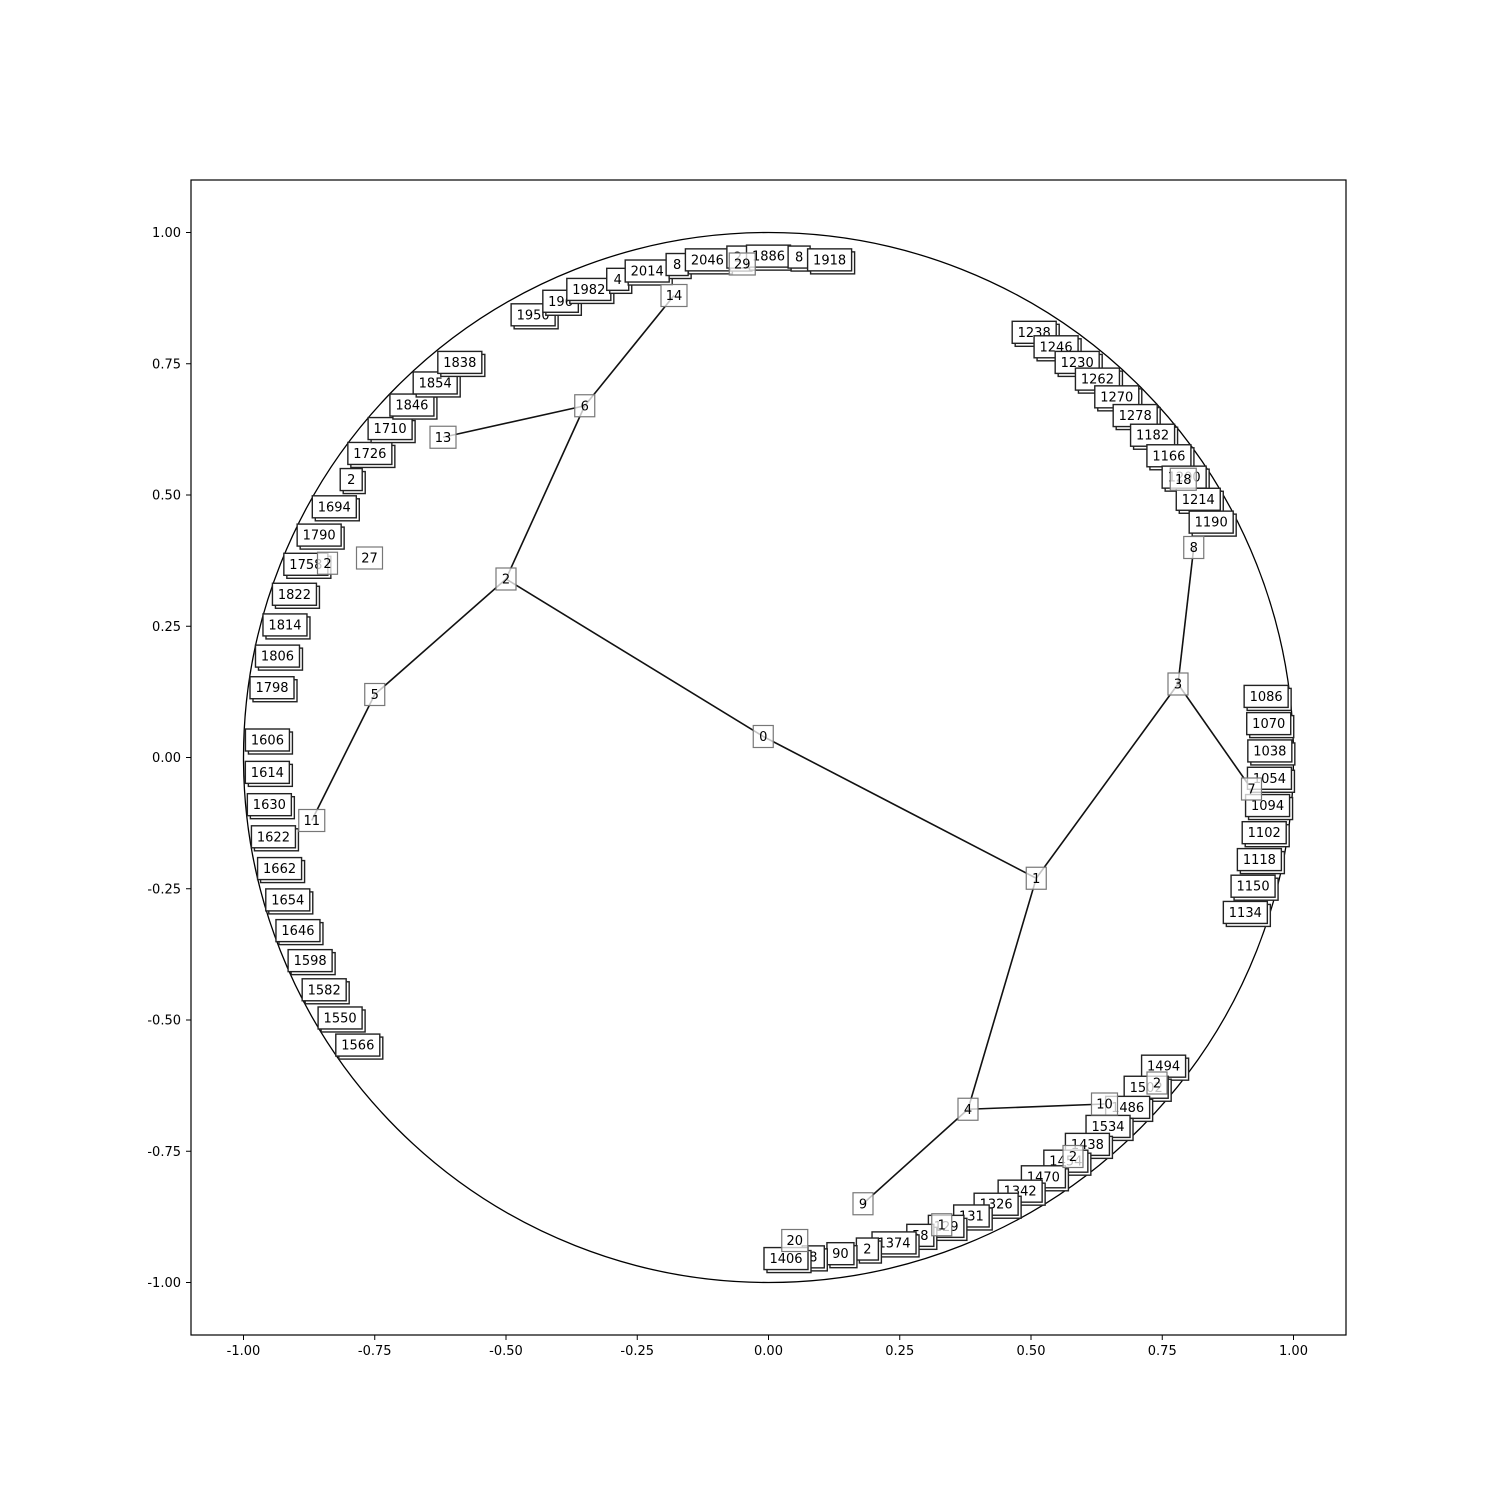  What do you see at coordinates (707, 260) in the screenshot?
I see `leaf-label: 2046` at bounding box center [707, 260].